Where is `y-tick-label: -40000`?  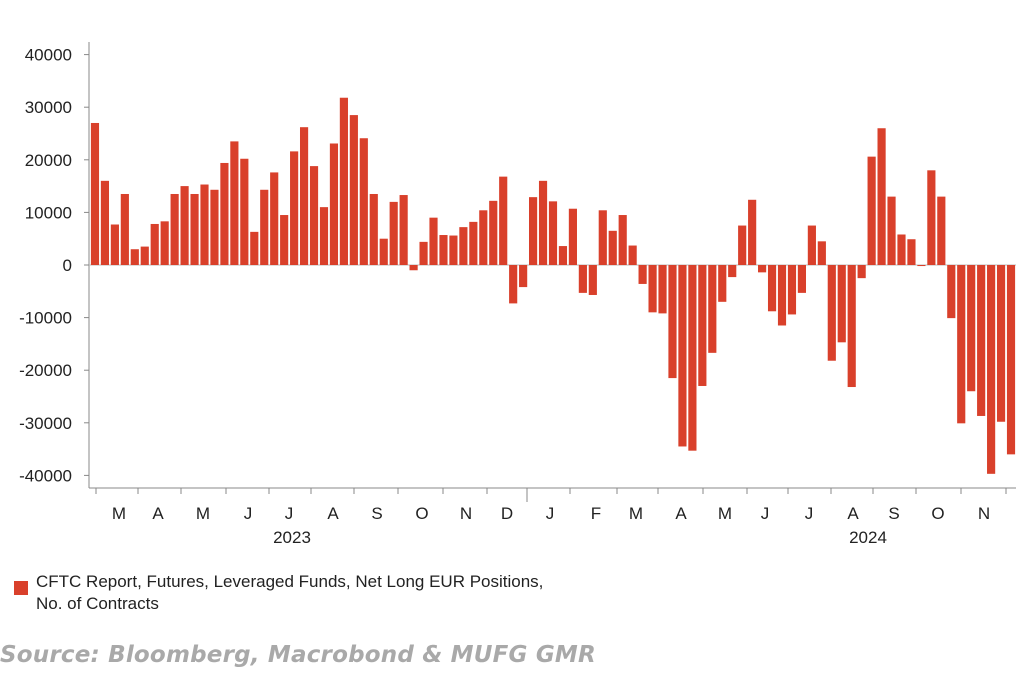 y-tick-label: -40000 is located at coordinates (45, 475).